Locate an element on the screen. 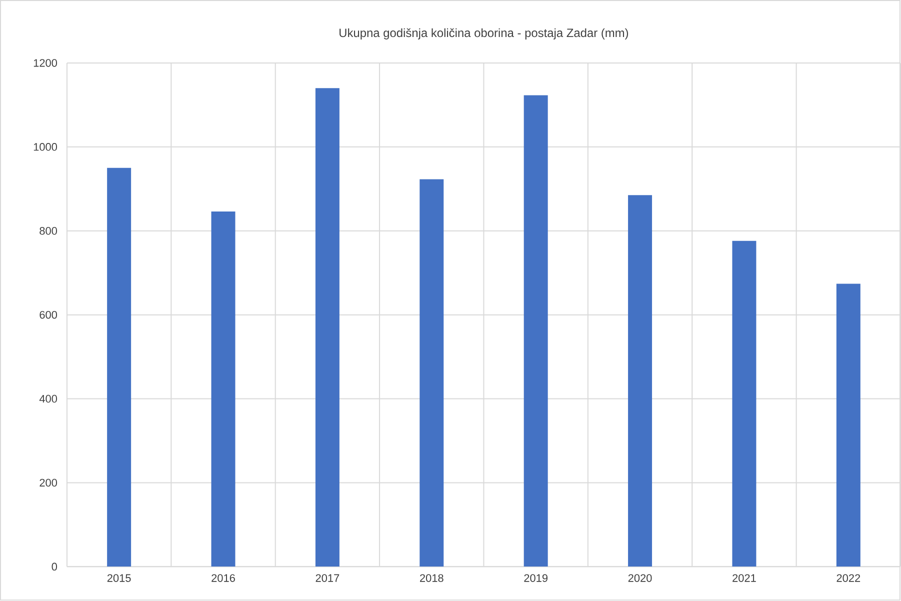 The width and height of the screenshot is (901, 601). x-tick-label: 2022 is located at coordinates (848, 578).